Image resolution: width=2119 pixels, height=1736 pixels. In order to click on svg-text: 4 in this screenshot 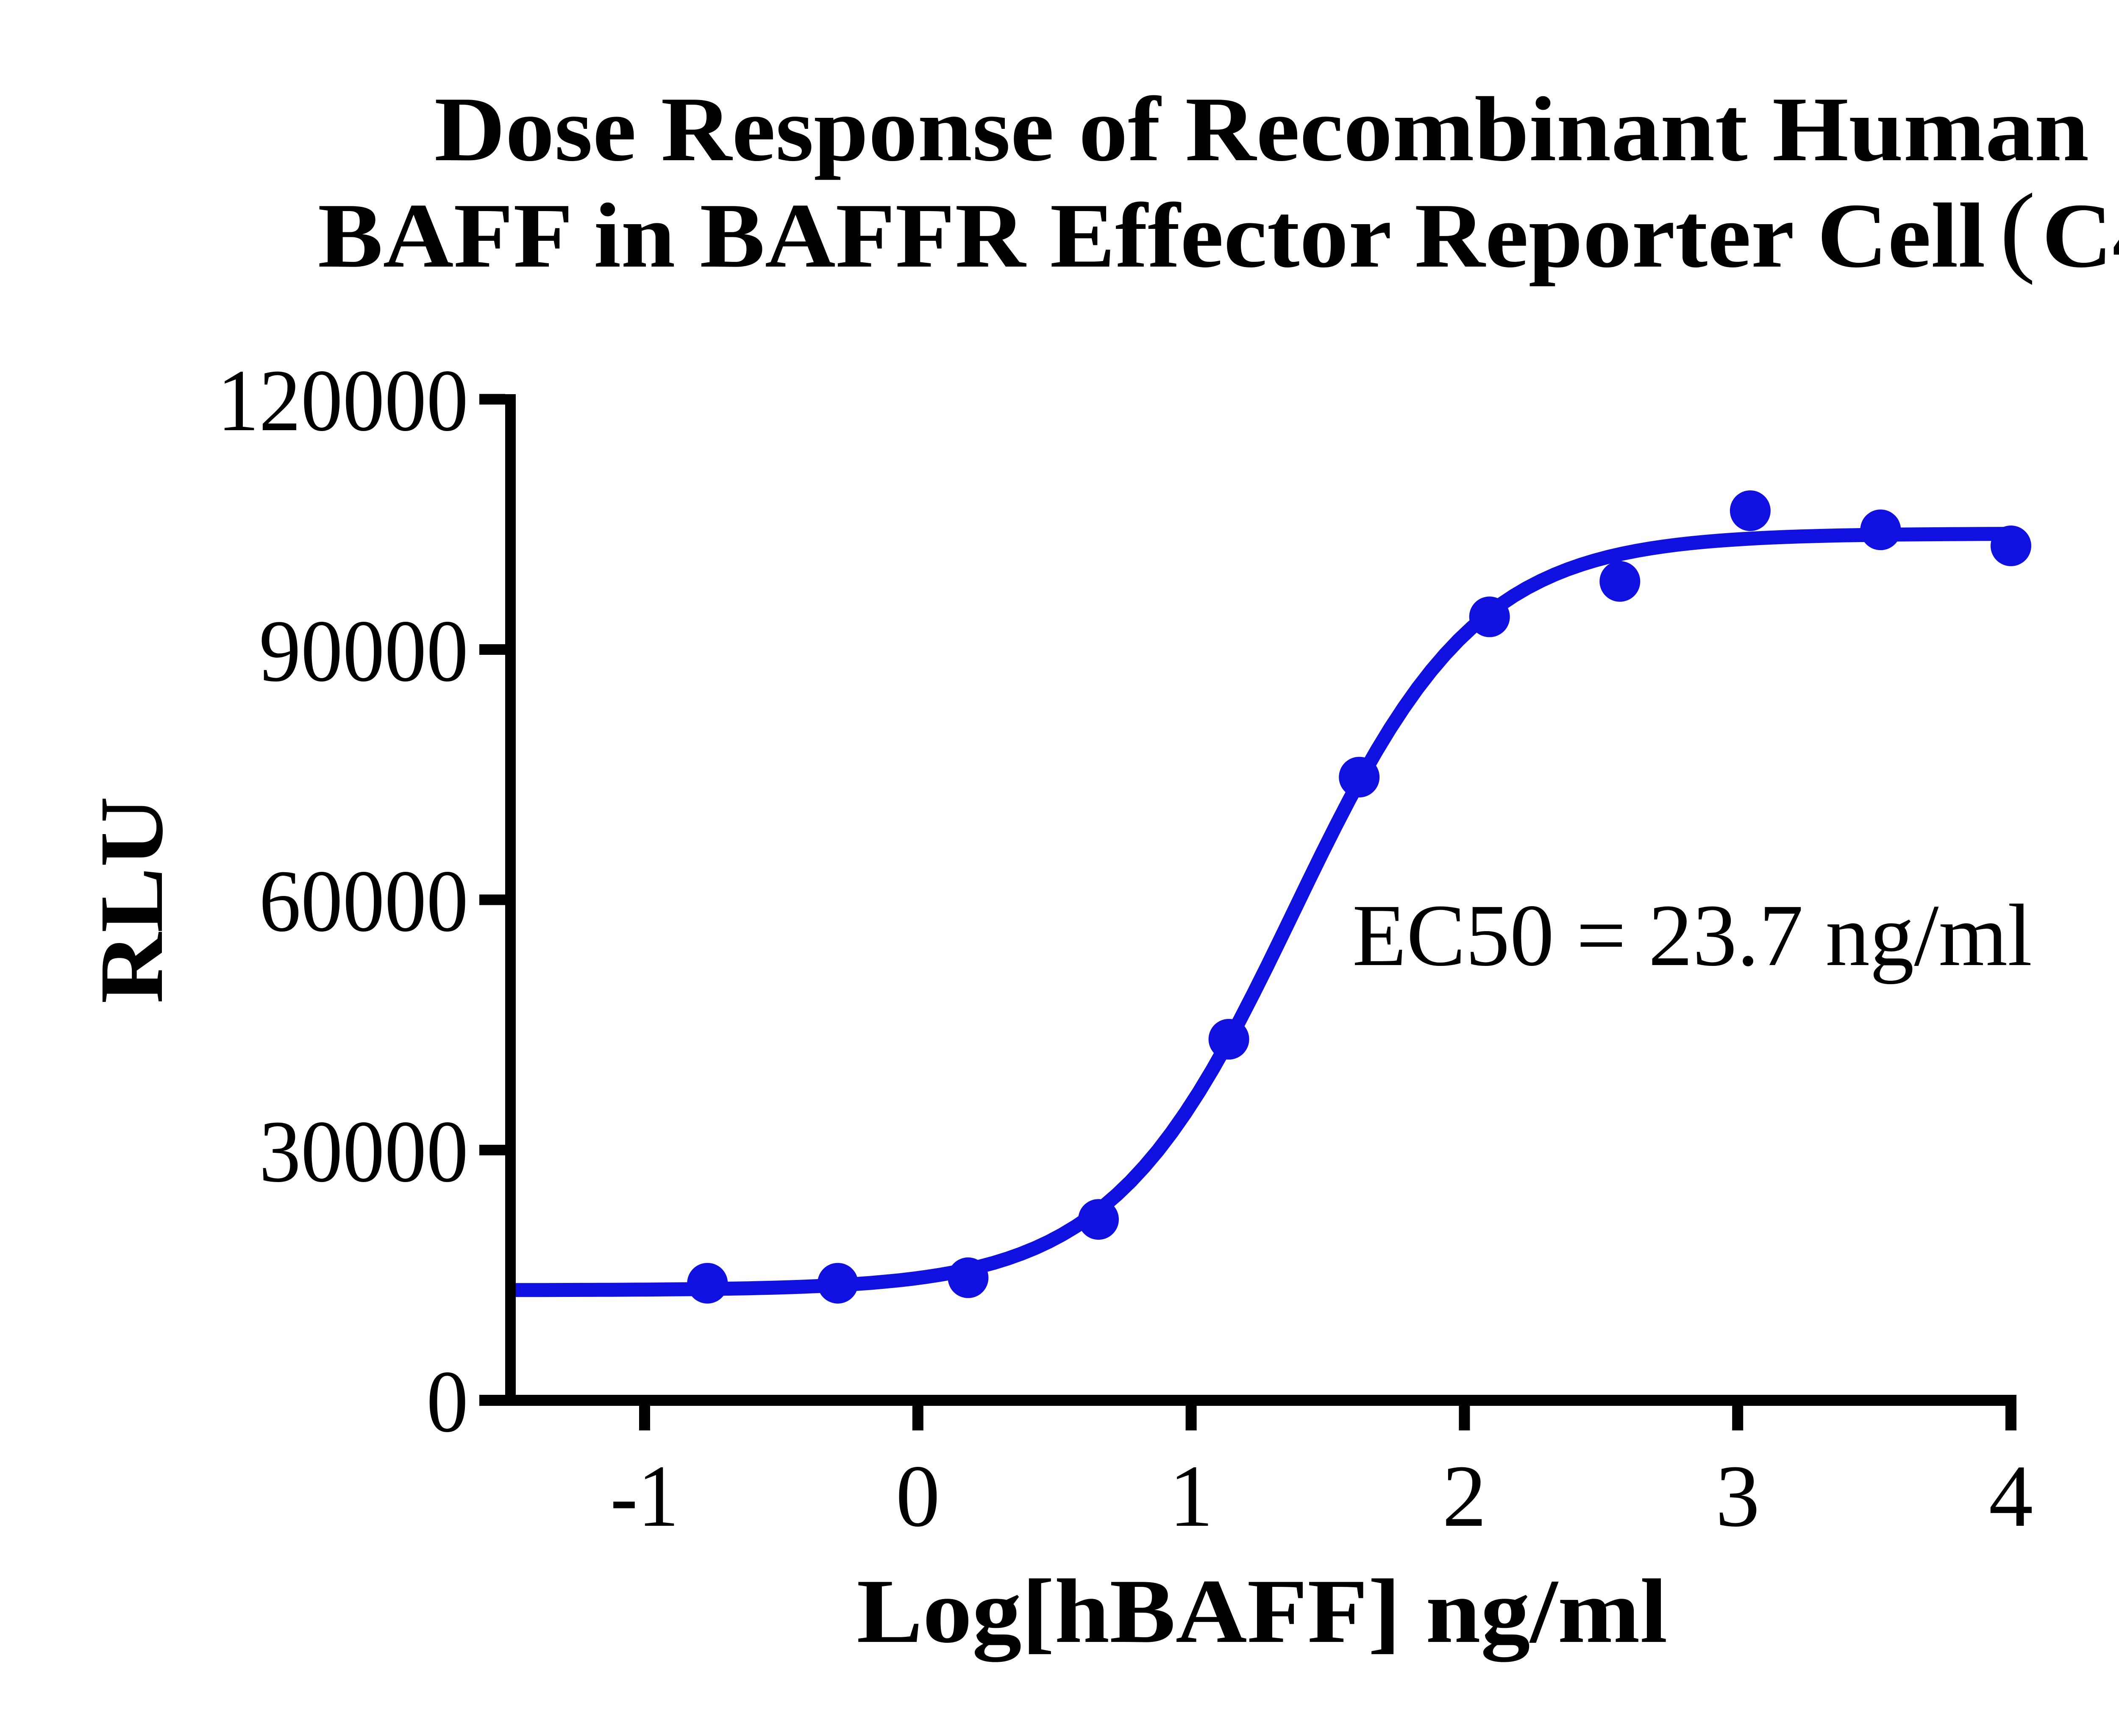, I will do `click(2011, 1496)`.